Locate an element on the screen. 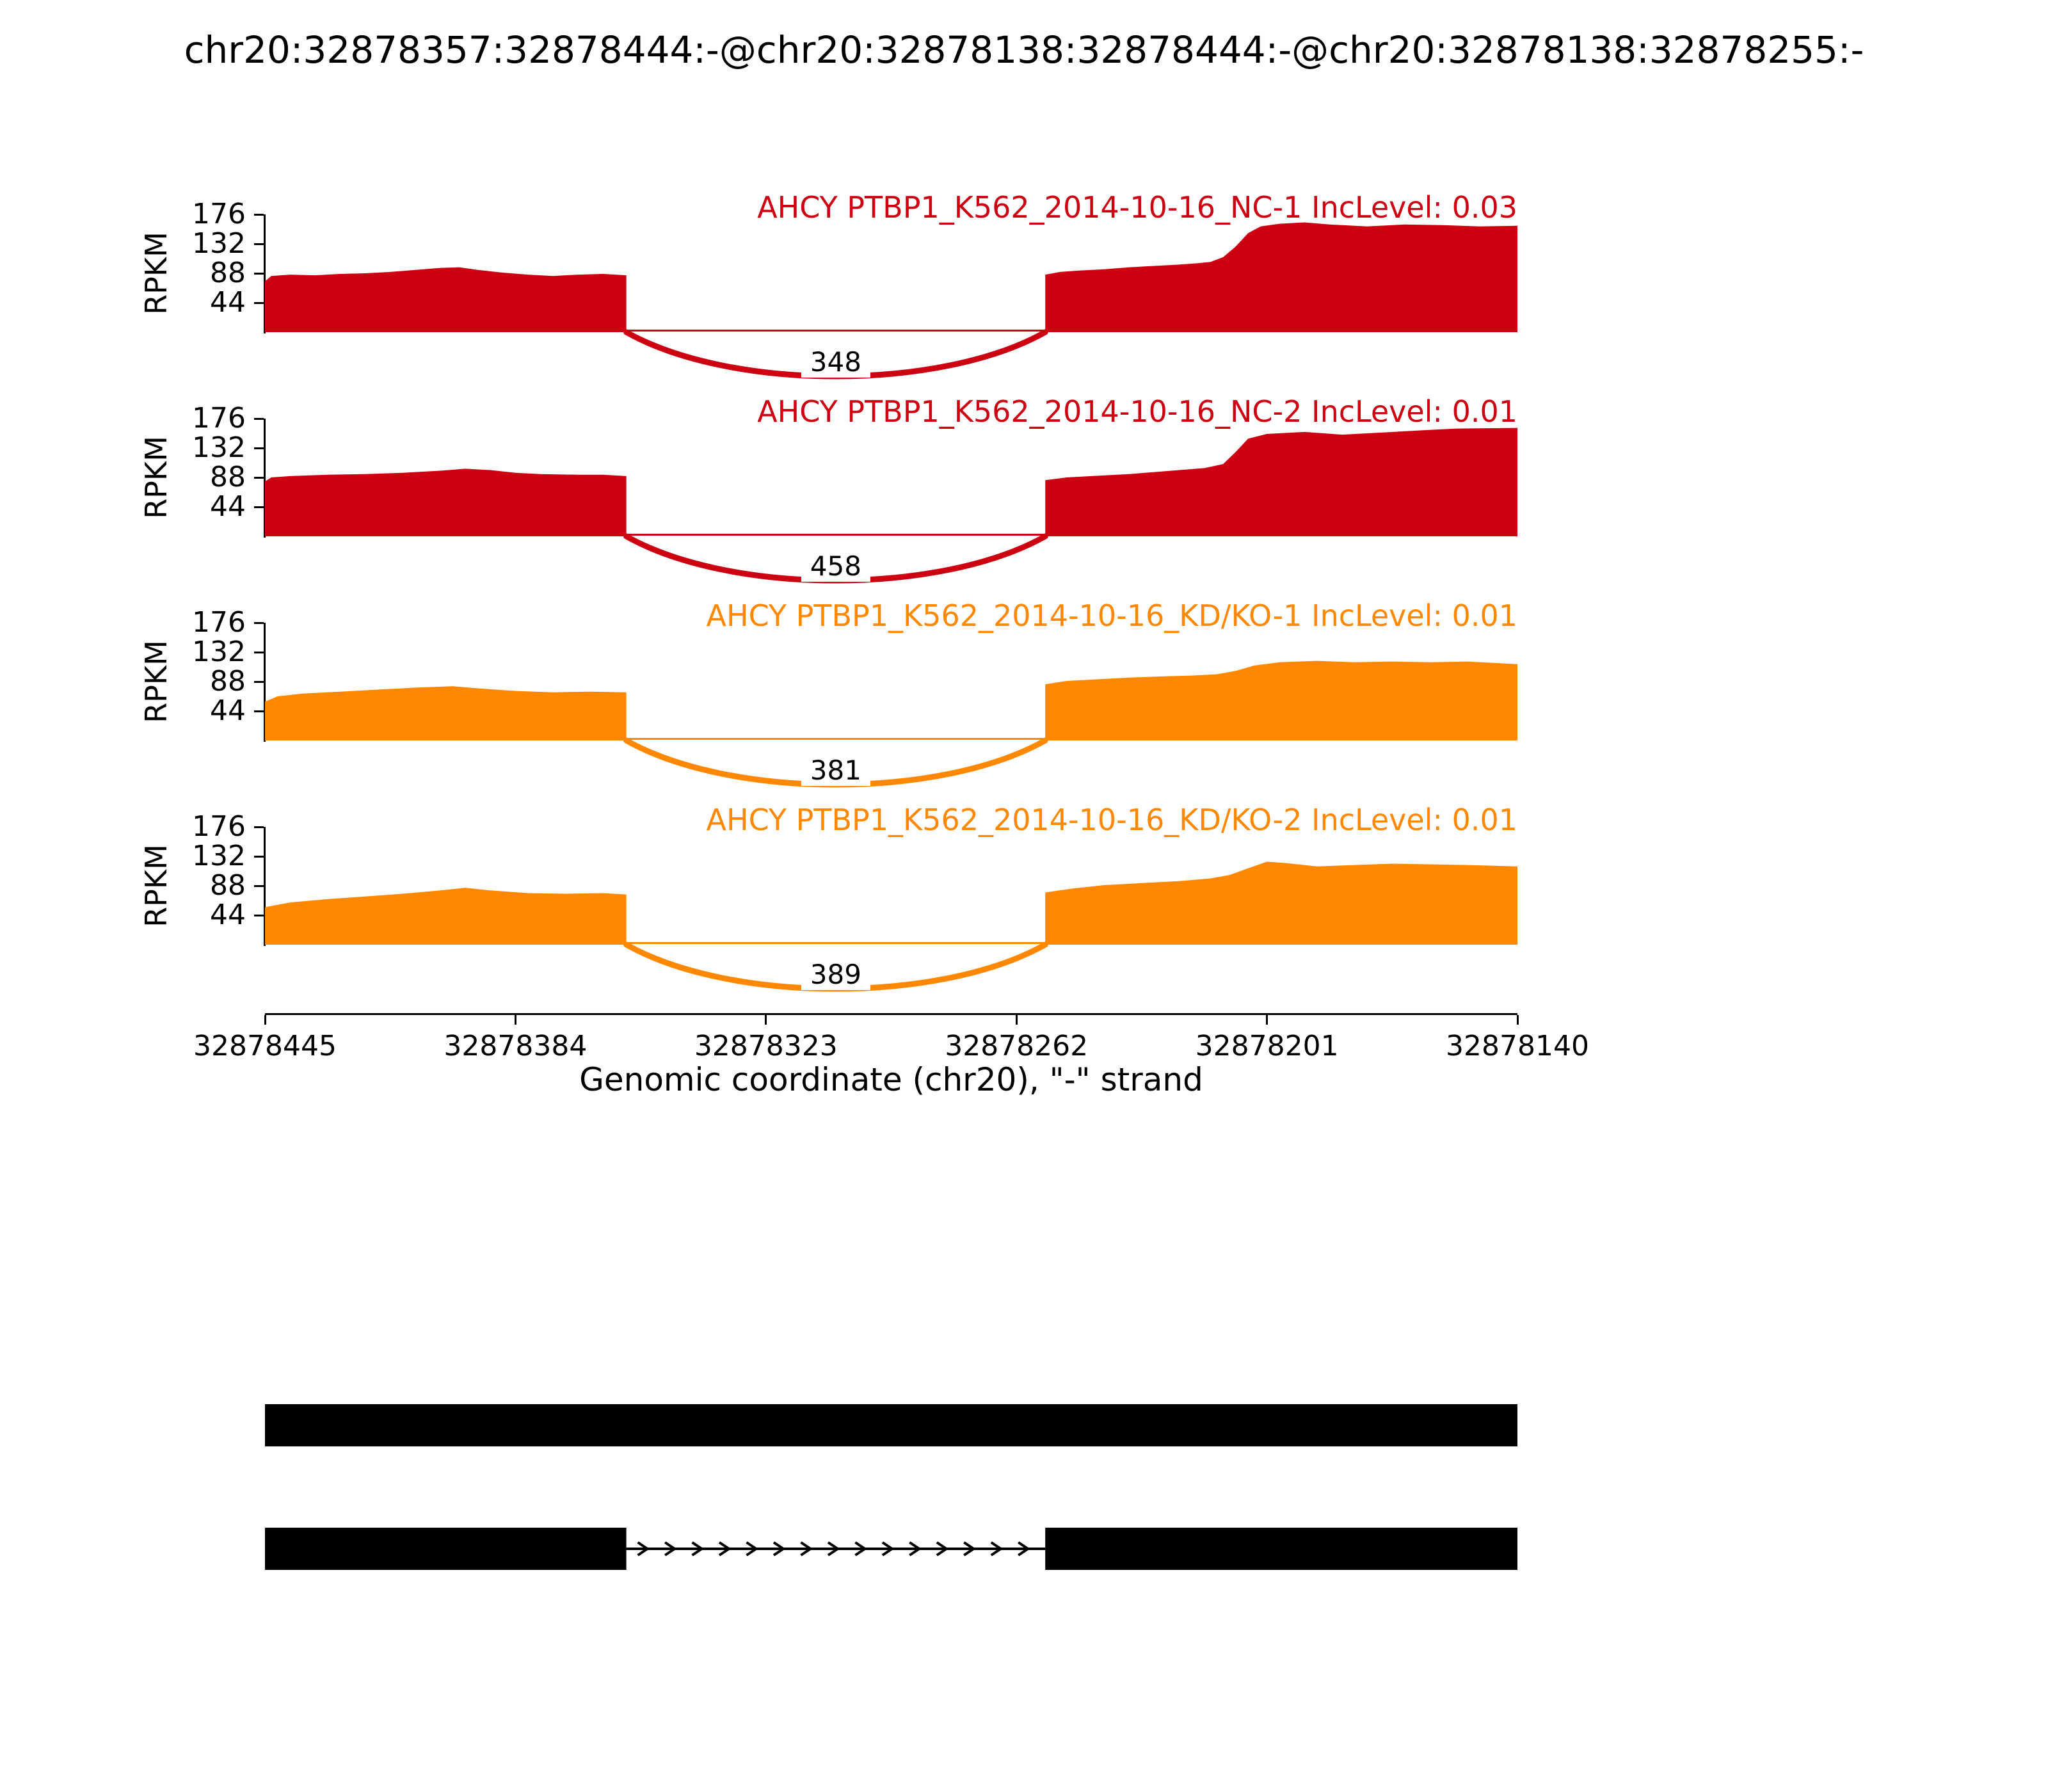 This screenshot has width=2048, height=1792. x-tick-label: 32878384 is located at coordinates (516, 1046).